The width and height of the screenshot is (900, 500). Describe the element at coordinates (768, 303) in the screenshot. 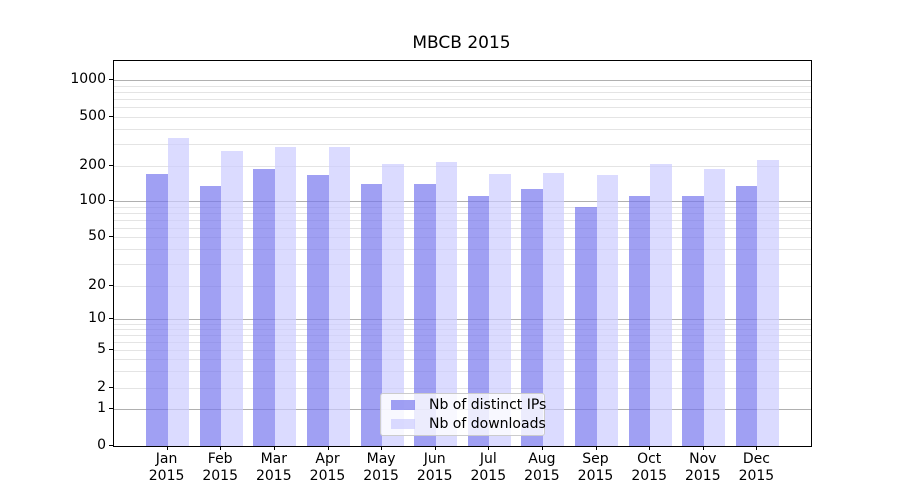

I see `bar-dec-downloads` at that location.